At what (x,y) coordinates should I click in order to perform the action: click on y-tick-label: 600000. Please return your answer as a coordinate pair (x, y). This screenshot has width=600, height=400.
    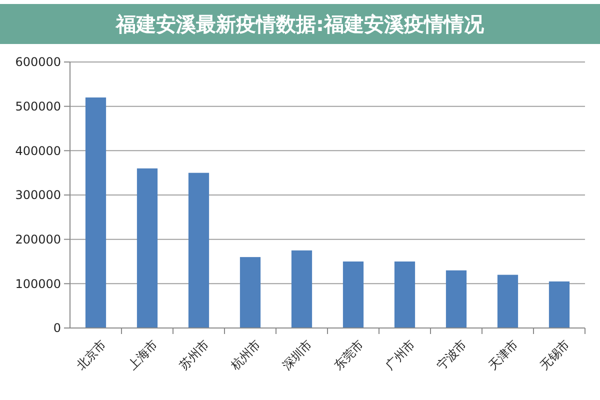
    Looking at the image, I should click on (38, 62).